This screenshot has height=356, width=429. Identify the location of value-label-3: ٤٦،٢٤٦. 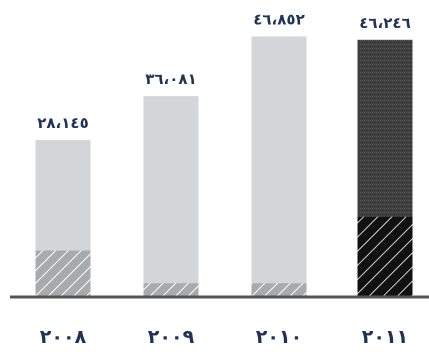
(384, 23).